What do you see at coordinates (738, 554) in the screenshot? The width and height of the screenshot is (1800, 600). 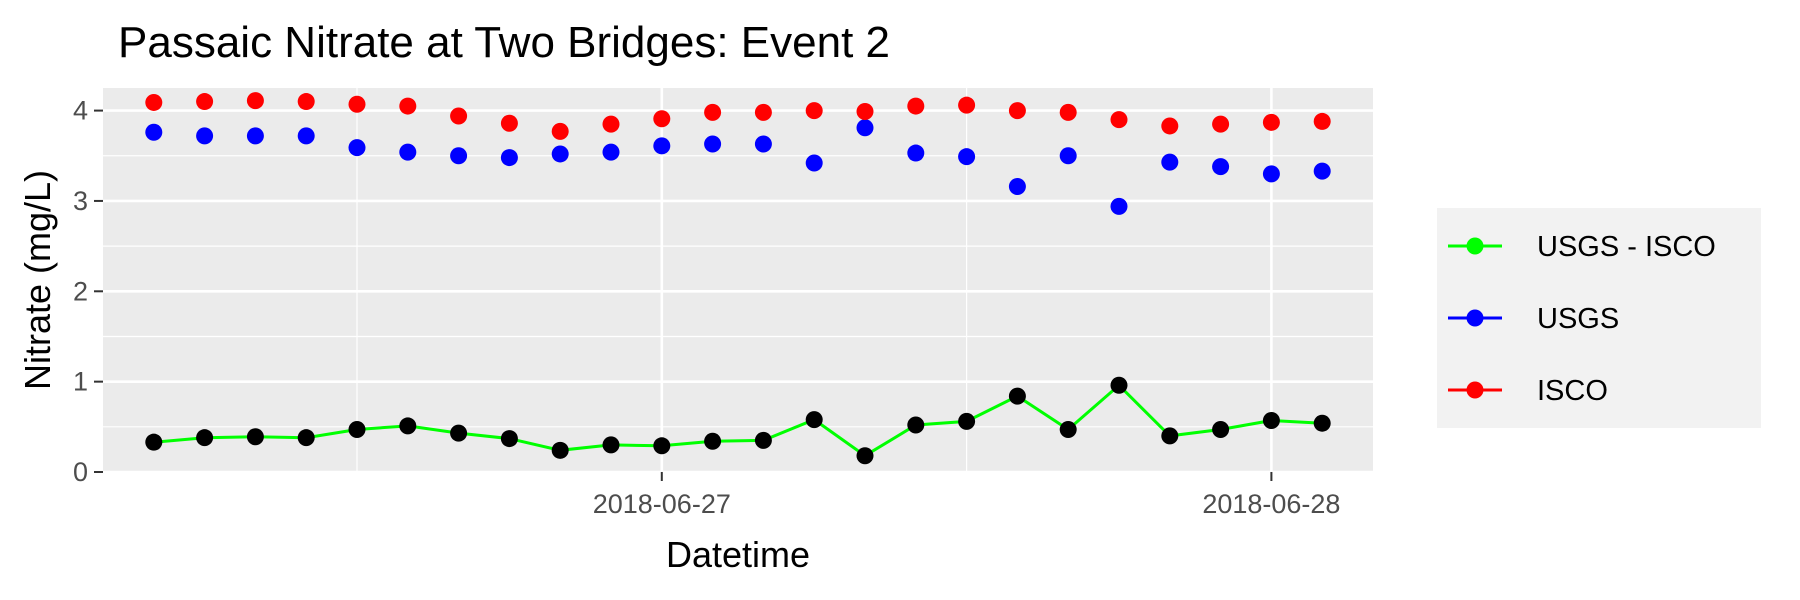 I see `x-axis-title: Datetime` at bounding box center [738, 554].